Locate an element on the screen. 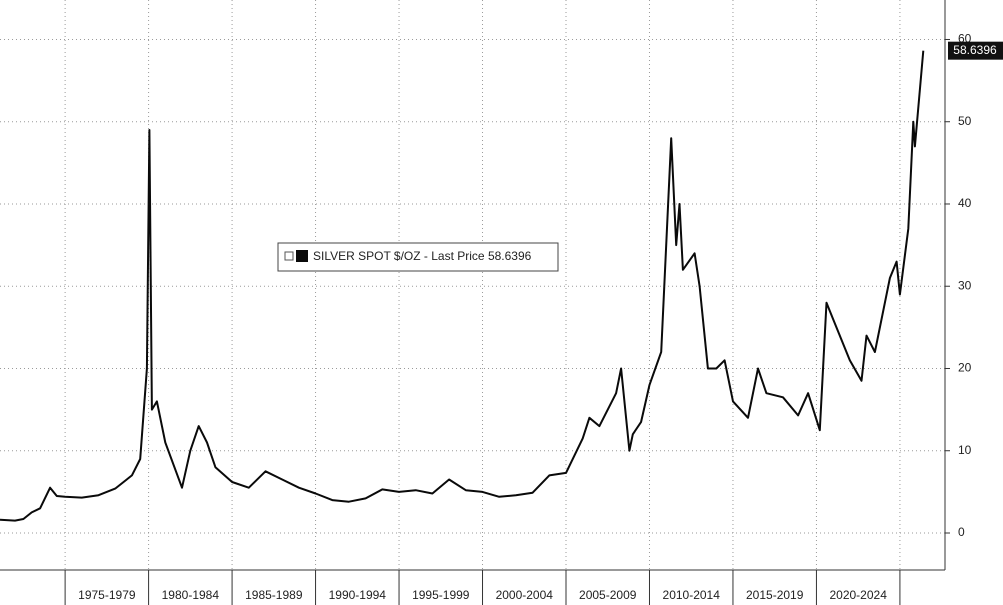 The width and height of the screenshot is (1003, 605). legend-box is located at coordinates (418, 257).